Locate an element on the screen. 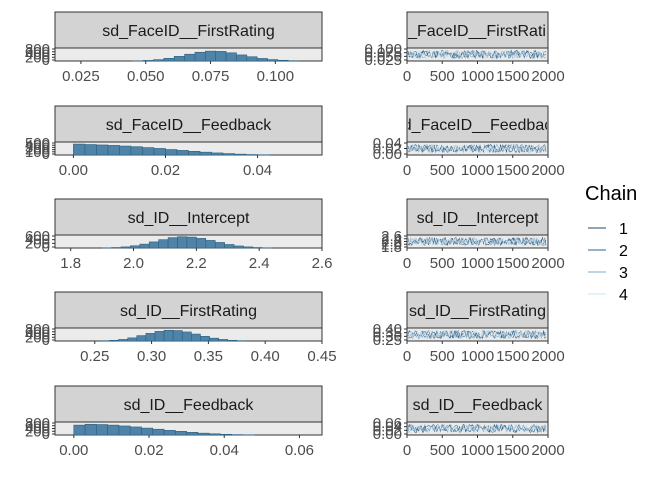 This screenshot has height=480, width=672. panel-title: sd_ID__Feedback is located at coordinates (478, 405).